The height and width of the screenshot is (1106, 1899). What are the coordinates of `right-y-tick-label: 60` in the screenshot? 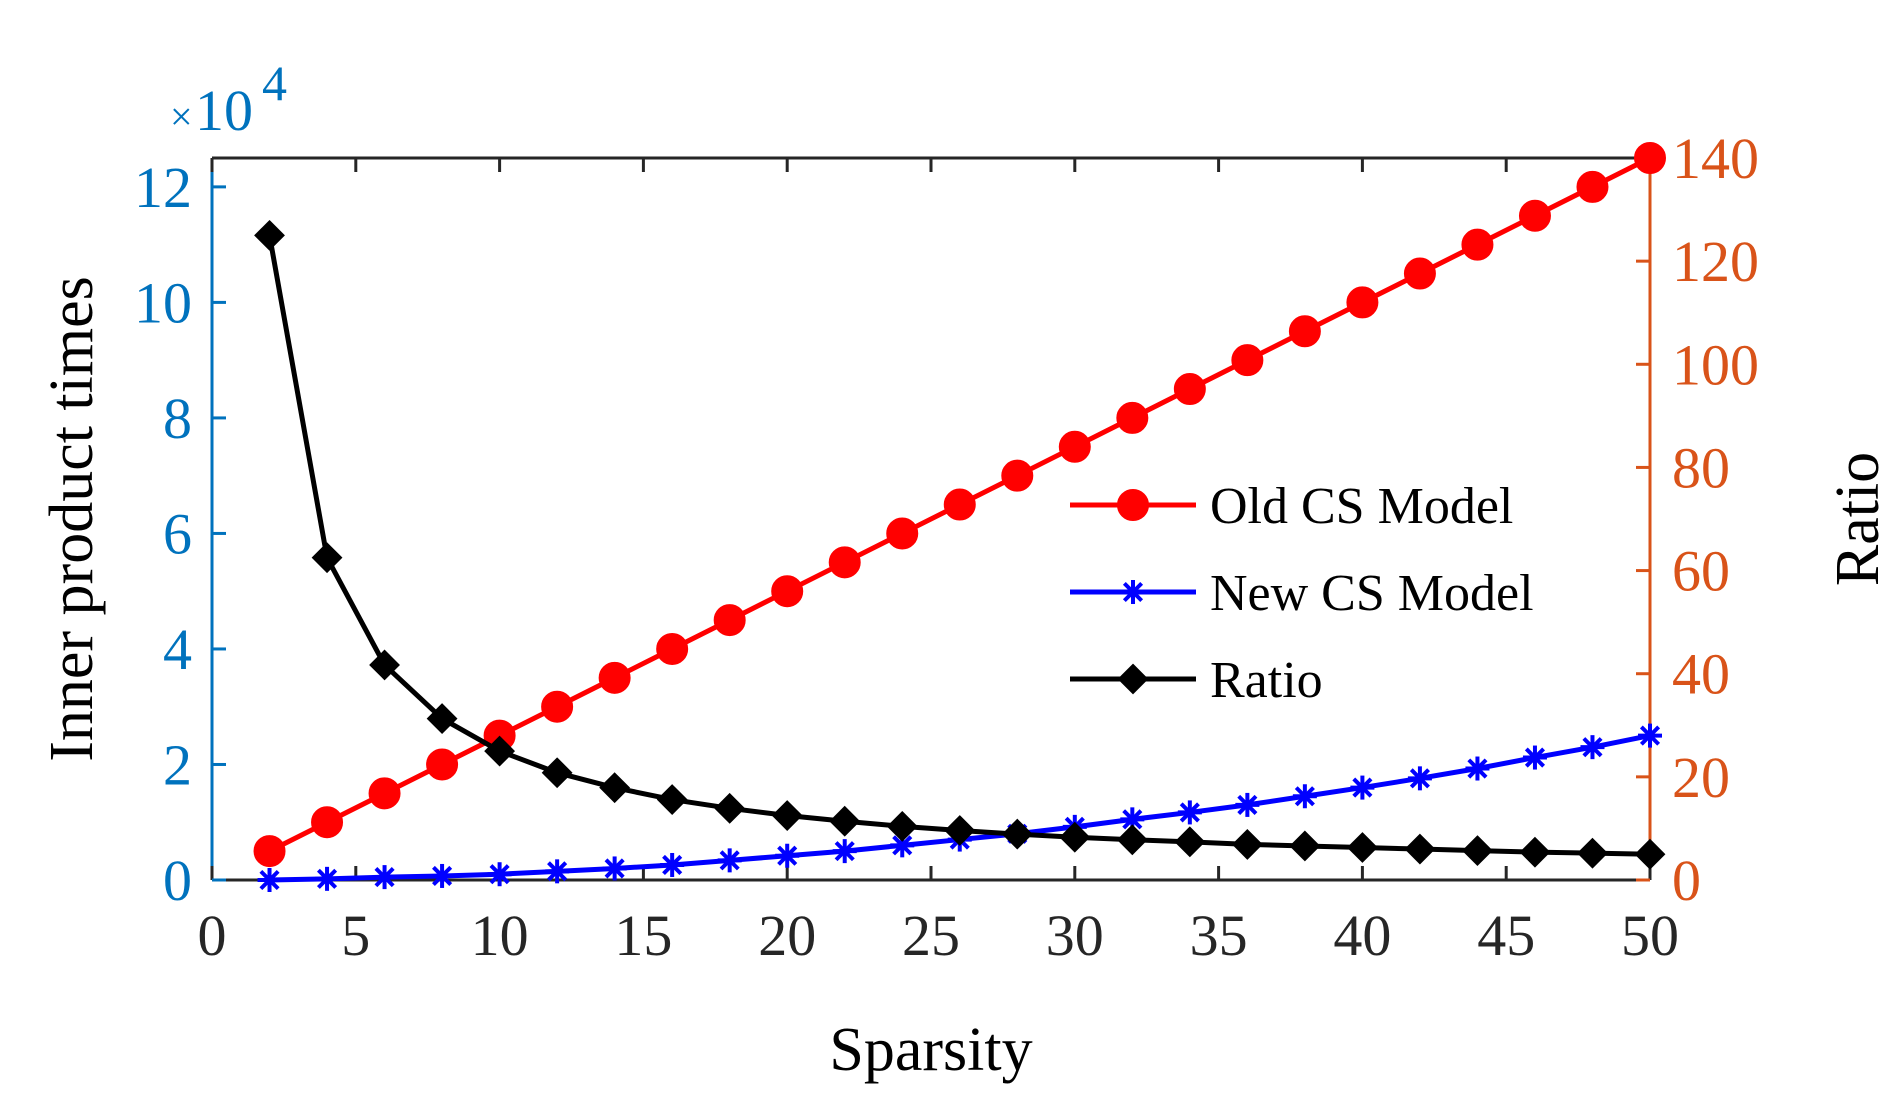 It's located at (1701, 571).